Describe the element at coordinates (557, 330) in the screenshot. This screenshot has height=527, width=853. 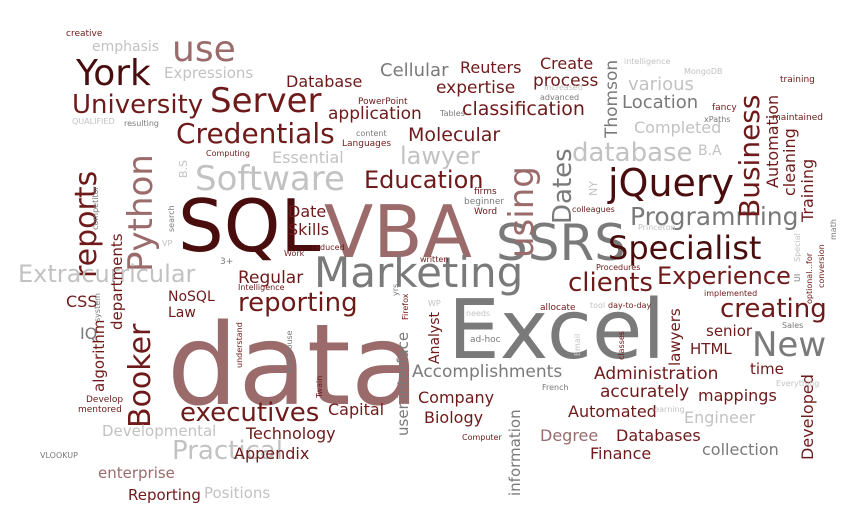
I see `word-excel: Excel` at that location.